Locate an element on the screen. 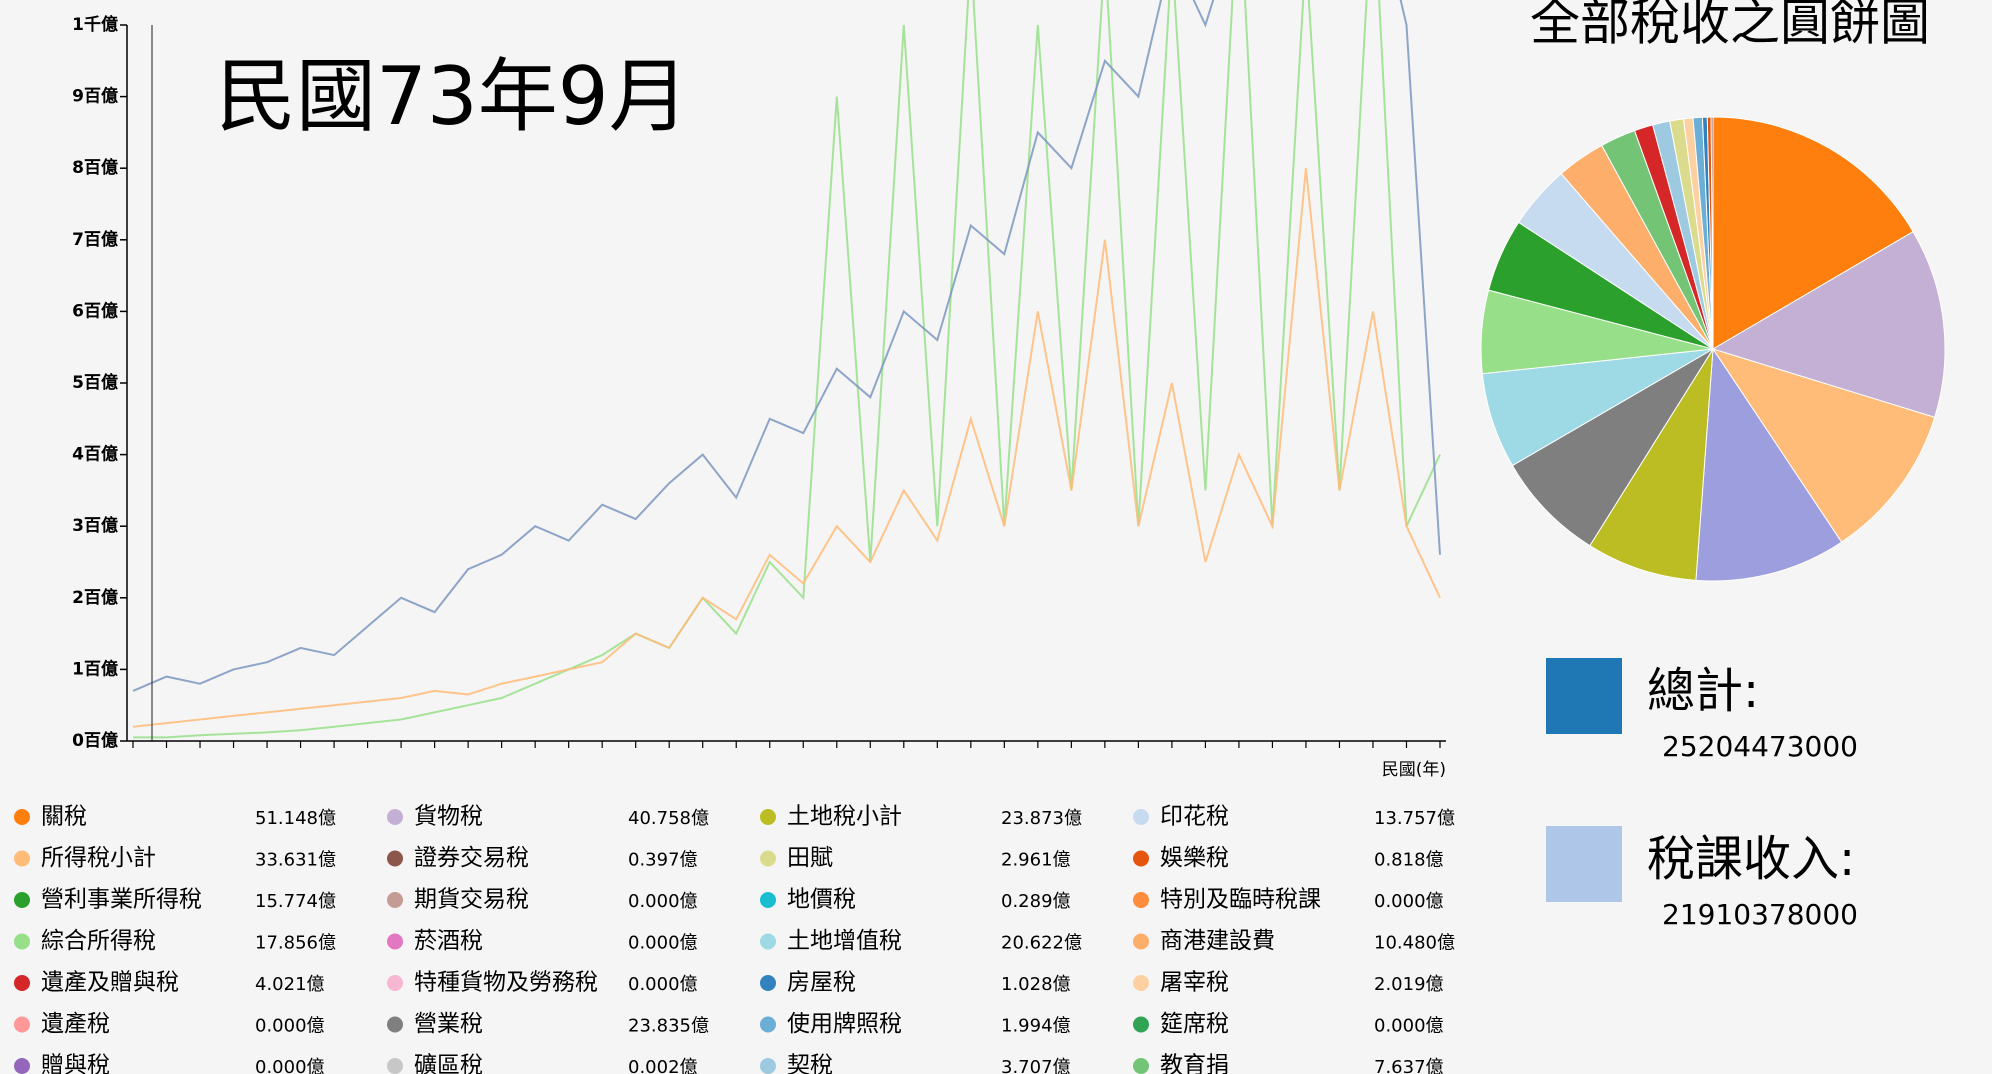  legend-name: 貨物稅 is located at coordinates (448, 817).